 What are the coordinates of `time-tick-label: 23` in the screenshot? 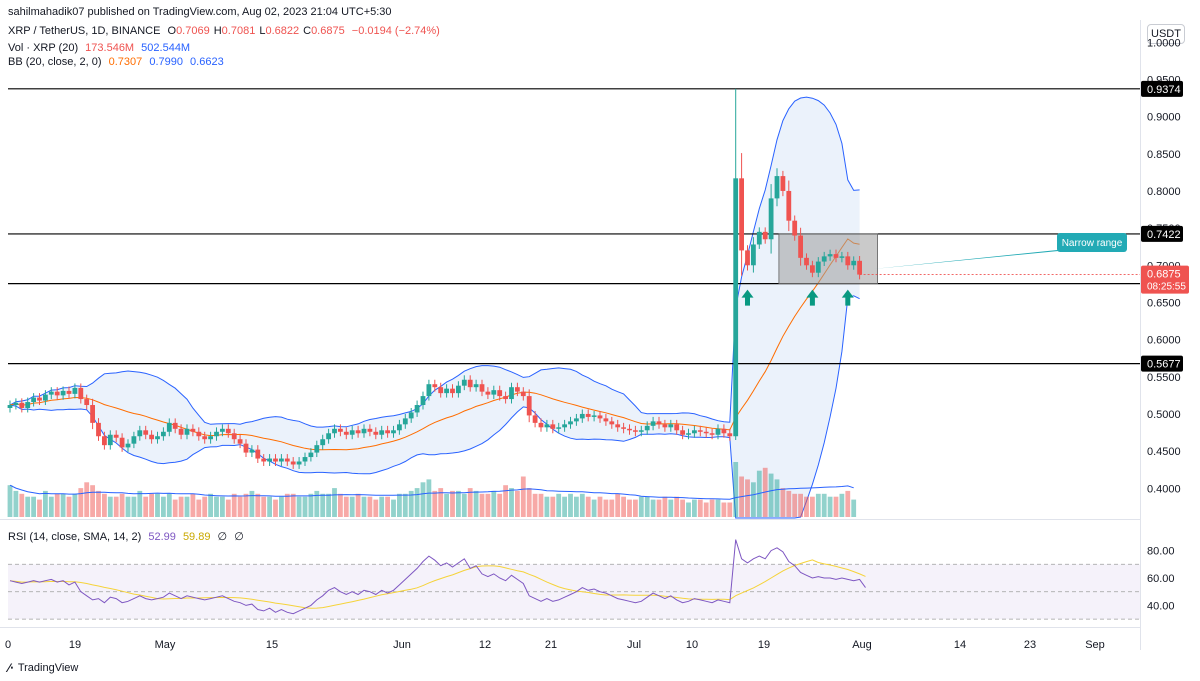 It's located at (1030, 645).